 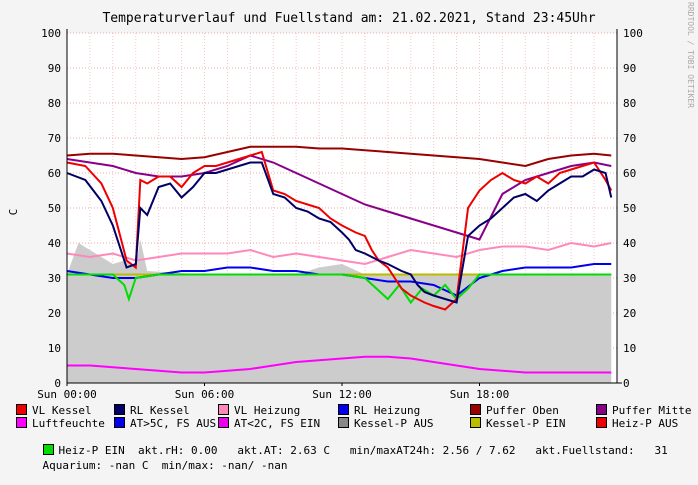 I want to click on legend-swatch-heizp-ein, so click(x=48, y=449).